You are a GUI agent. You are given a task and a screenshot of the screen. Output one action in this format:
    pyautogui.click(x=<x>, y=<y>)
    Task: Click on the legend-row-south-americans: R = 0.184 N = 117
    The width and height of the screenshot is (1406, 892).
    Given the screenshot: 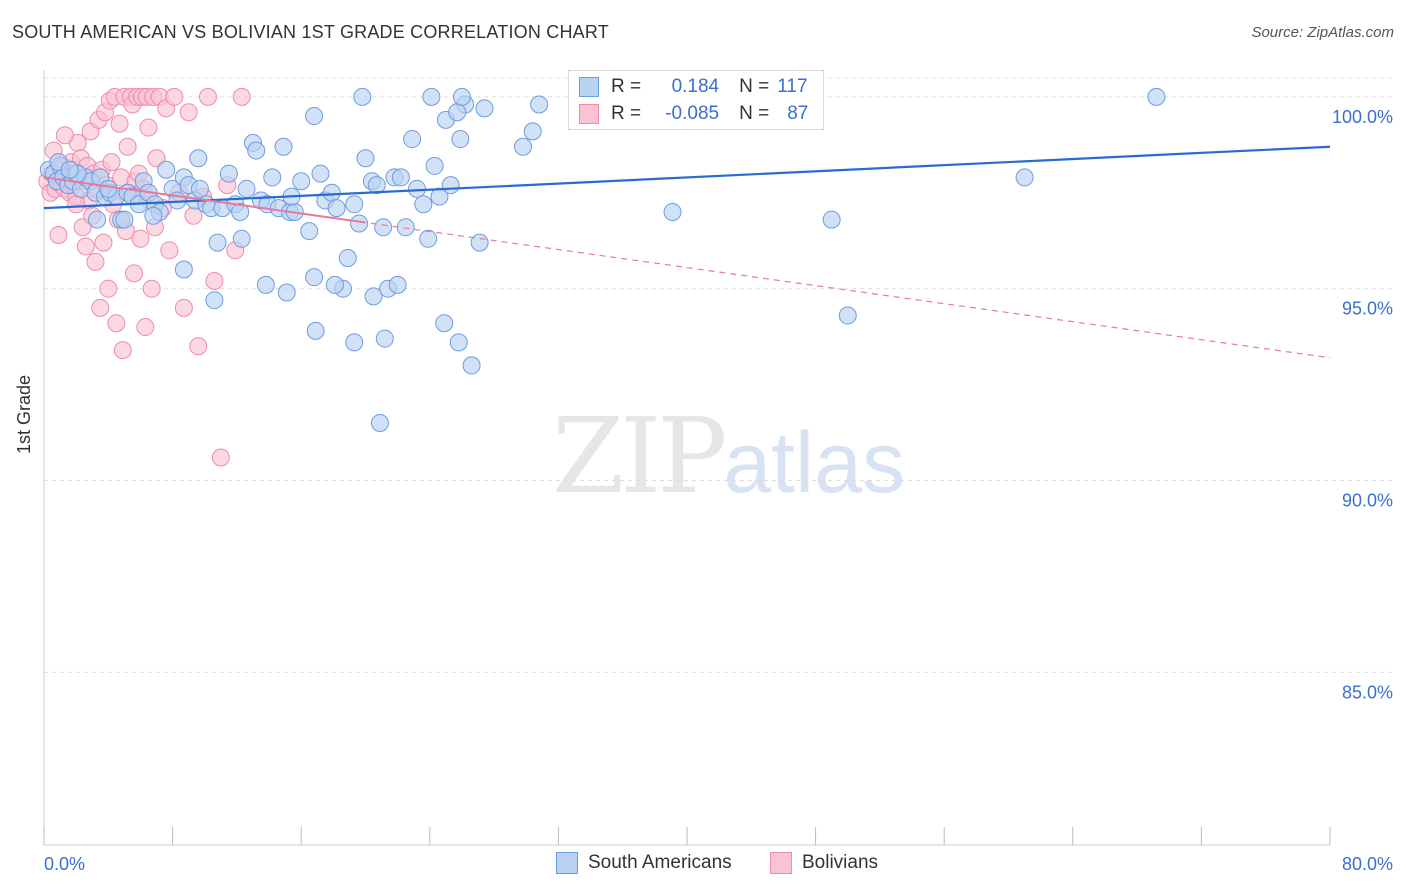 What is the action you would take?
    pyautogui.click(x=693, y=87)
    